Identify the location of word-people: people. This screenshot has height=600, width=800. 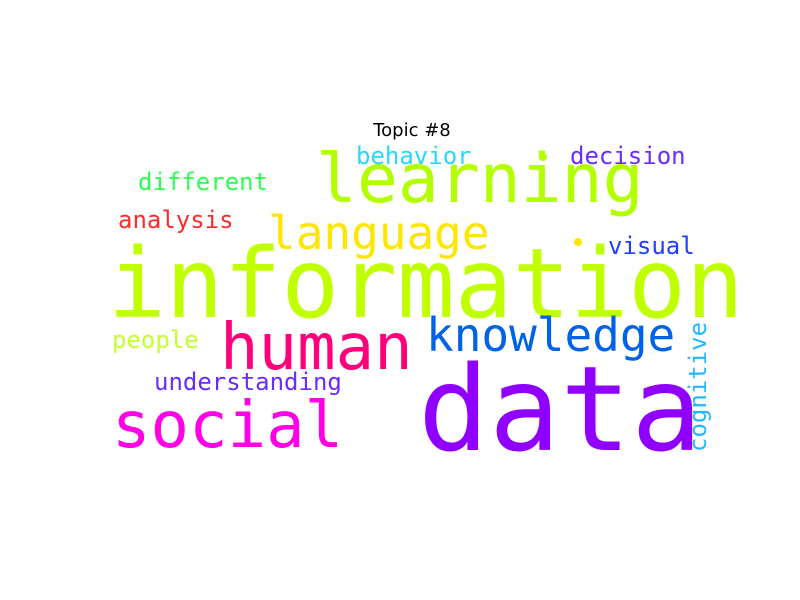
(155, 340).